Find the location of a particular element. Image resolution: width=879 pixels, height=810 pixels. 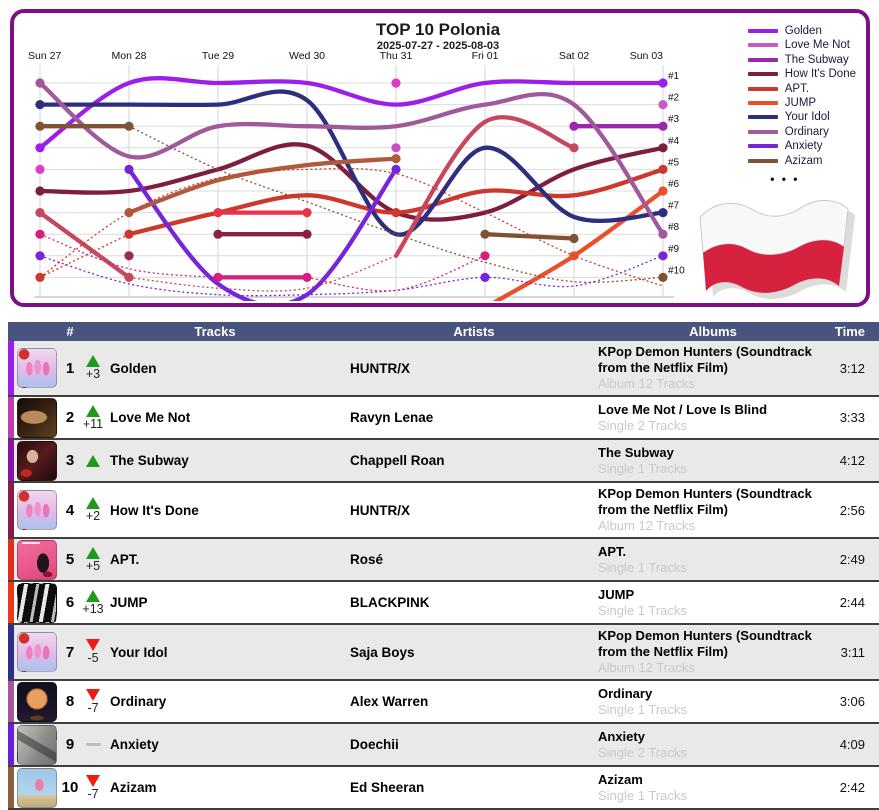

track-time: 4:09 is located at coordinates (852, 744).